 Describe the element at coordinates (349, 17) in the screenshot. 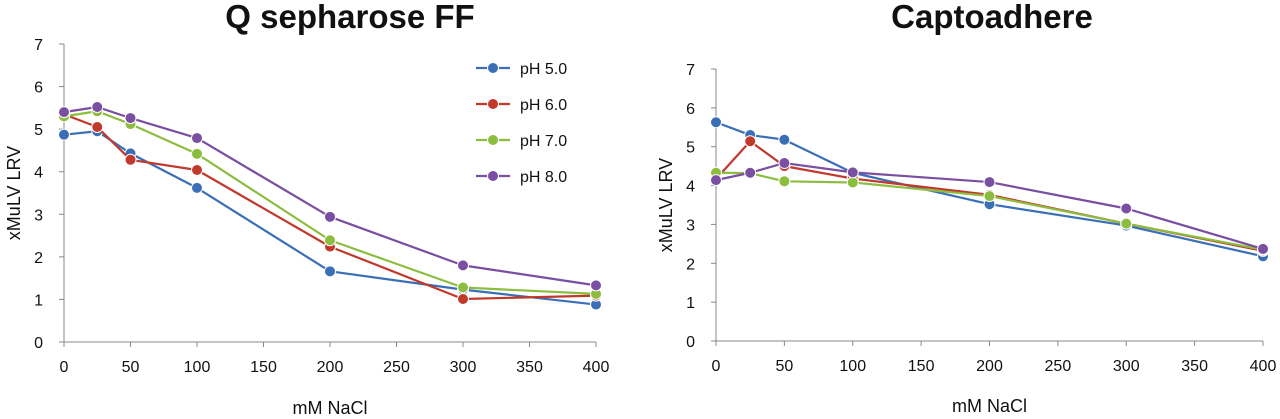

I see `chart-title: Q sepharose FF` at that location.